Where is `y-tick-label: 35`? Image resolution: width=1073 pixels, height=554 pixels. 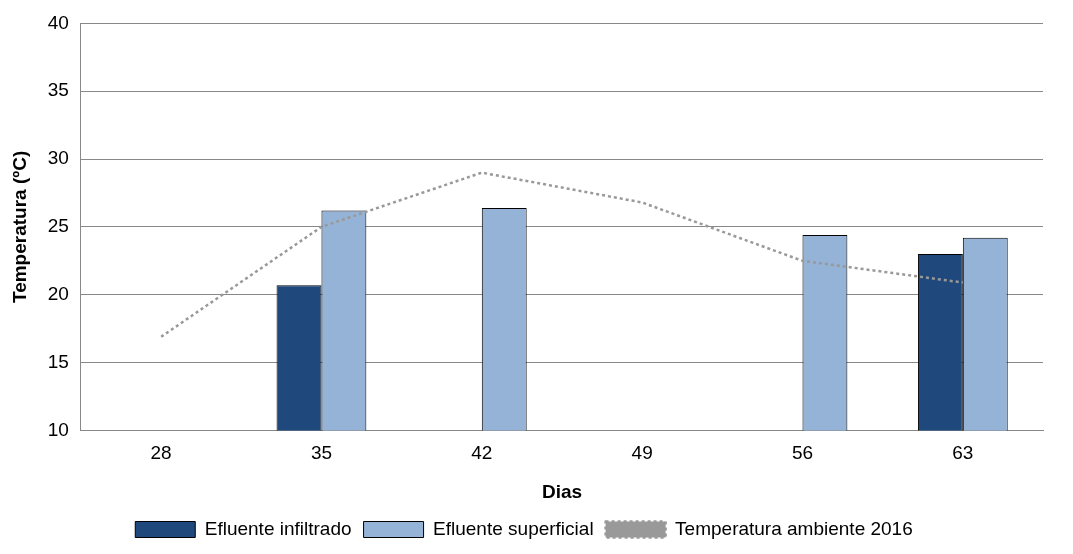 y-tick-label: 35 is located at coordinates (58, 90).